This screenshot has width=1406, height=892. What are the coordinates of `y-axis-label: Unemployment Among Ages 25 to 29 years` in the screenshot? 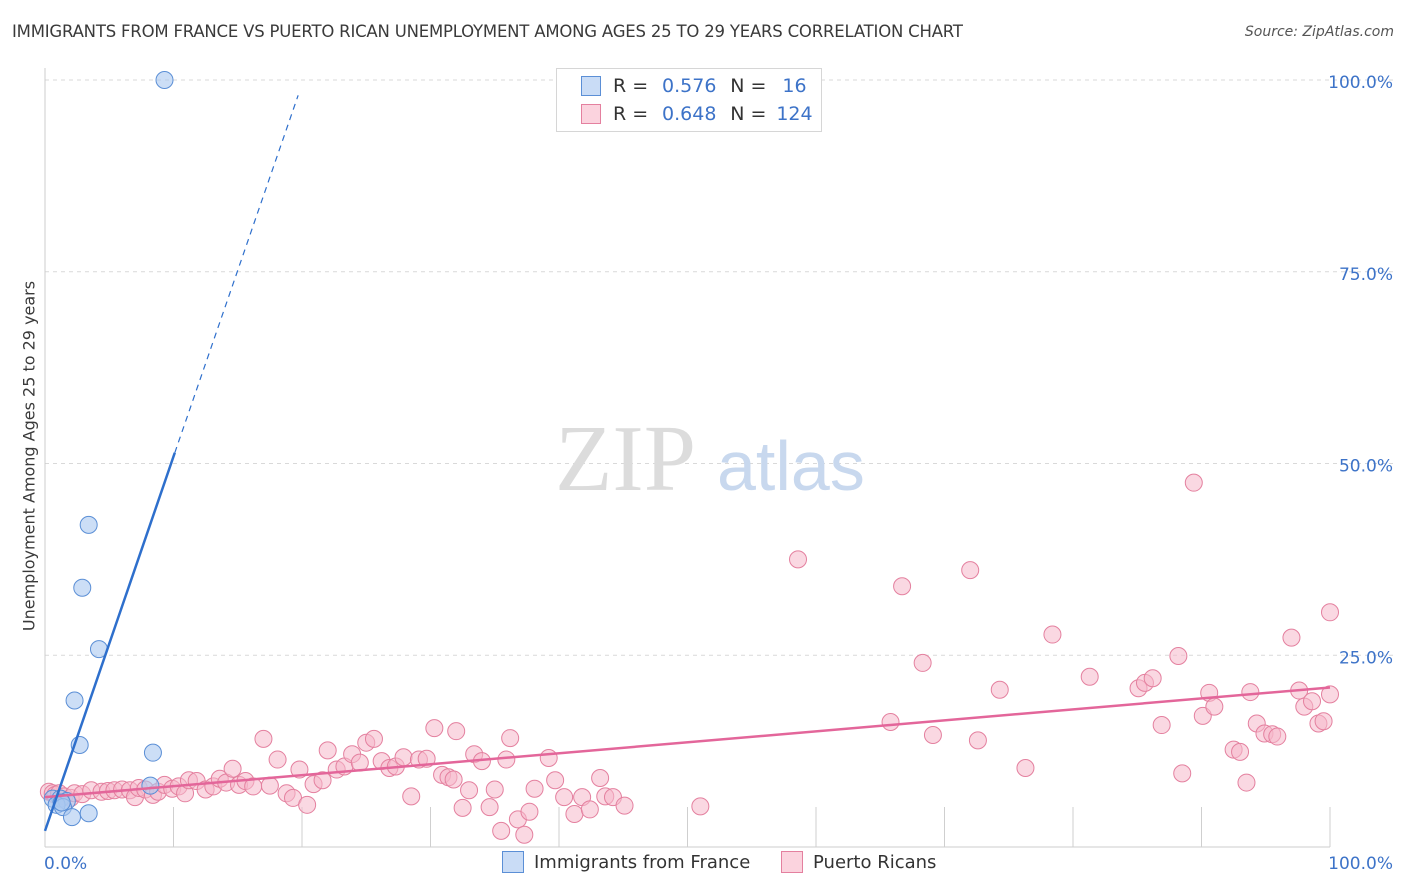 It's located at (29, 456).